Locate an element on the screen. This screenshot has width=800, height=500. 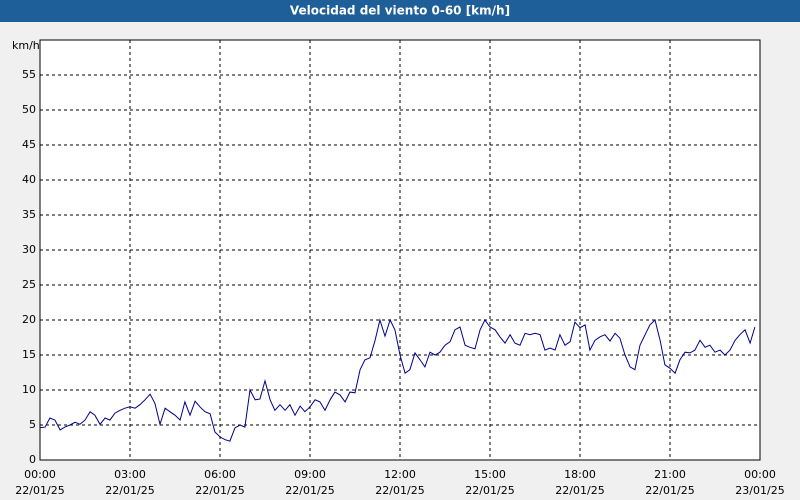
x-tick-date: 23/01/25 is located at coordinates (759, 490).